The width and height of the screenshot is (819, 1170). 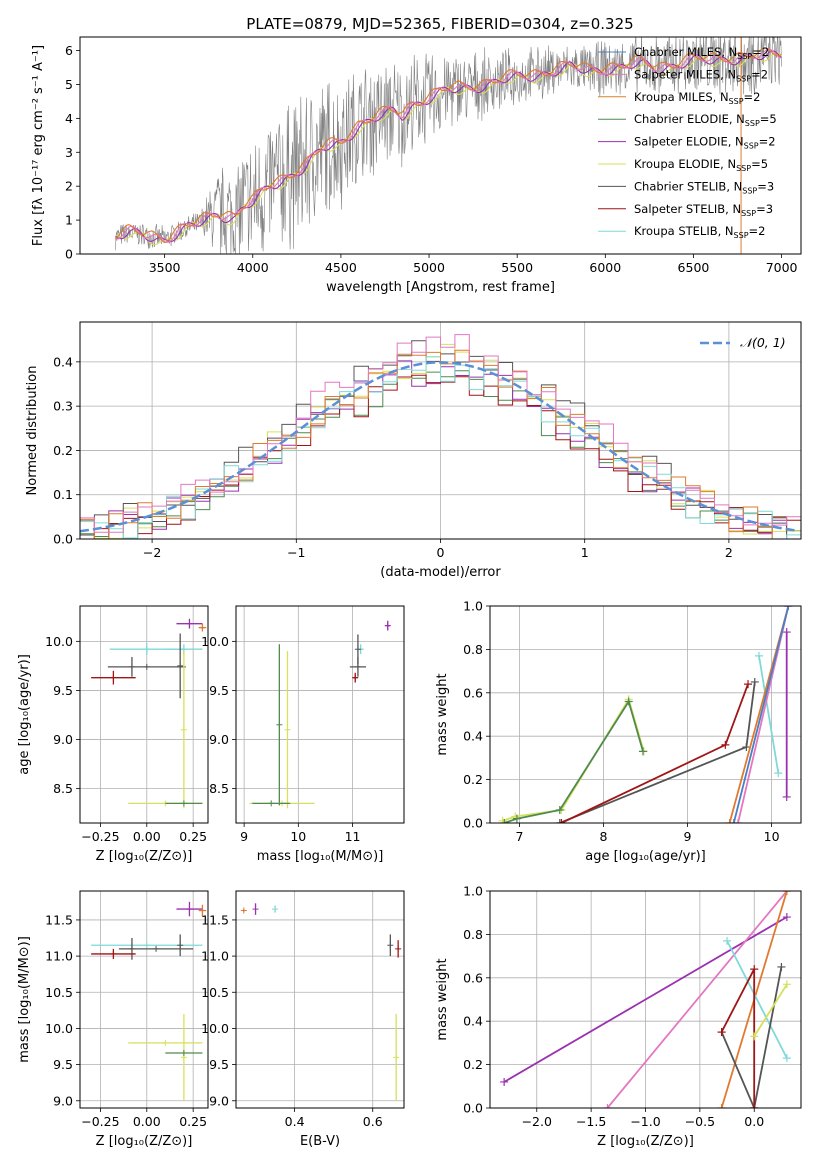 I want to click on weight_vs_Z-ytick-label: 0.2, so click(x=473, y=1064).